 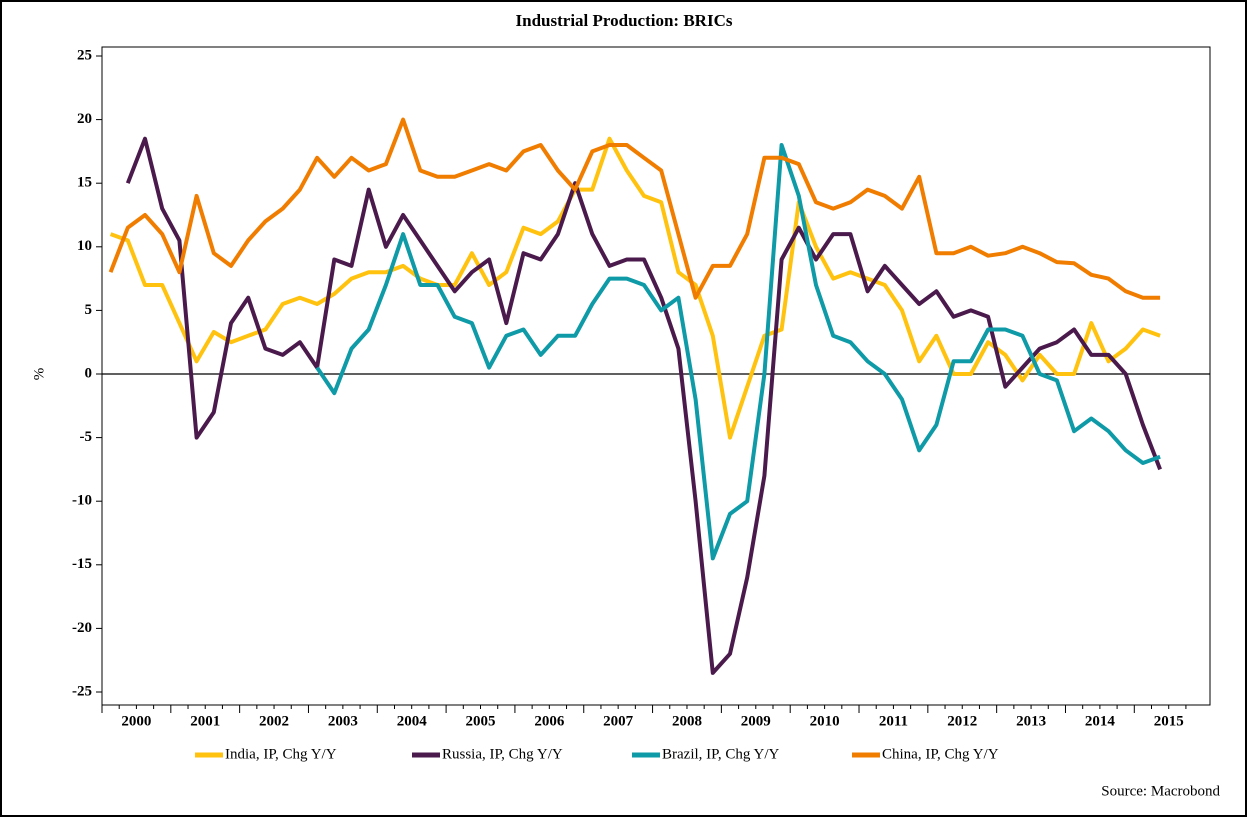 What do you see at coordinates (205, 721) in the screenshot?
I see `x-tick-label: 2001` at bounding box center [205, 721].